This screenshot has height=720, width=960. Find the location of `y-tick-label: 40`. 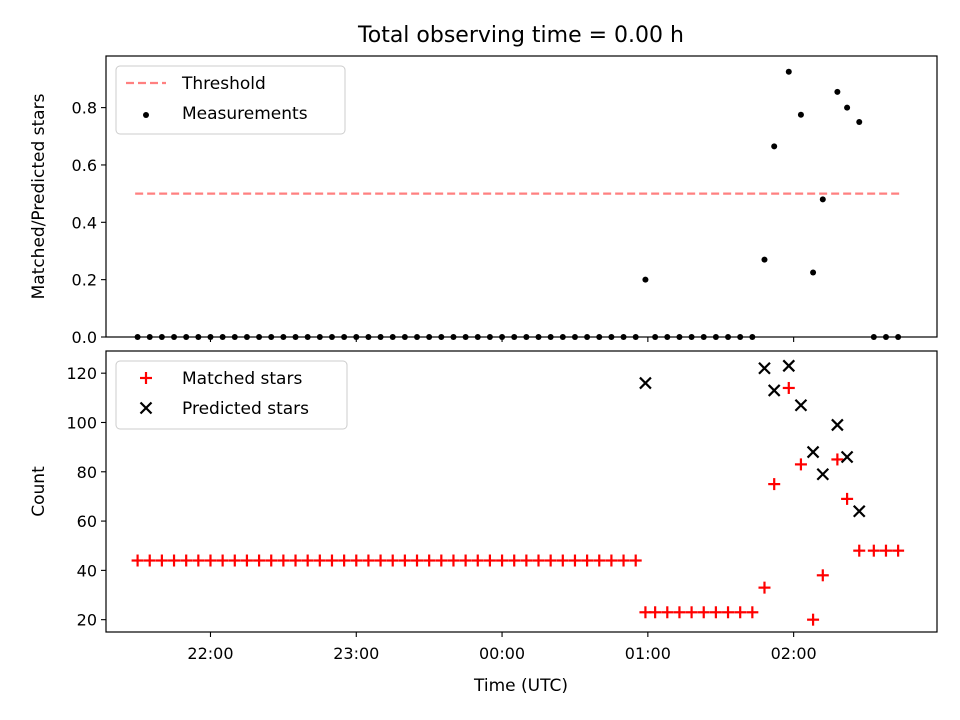

y-tick-label: 40 is located at coordinates (87, 570).